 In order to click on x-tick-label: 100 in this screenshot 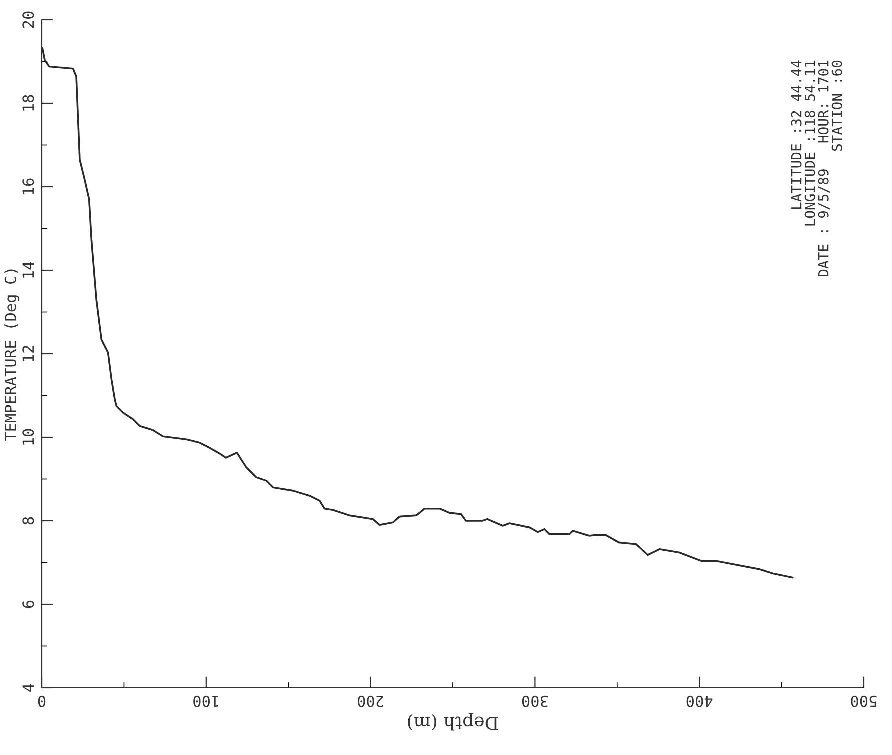, I will do `click(206, 702)`.